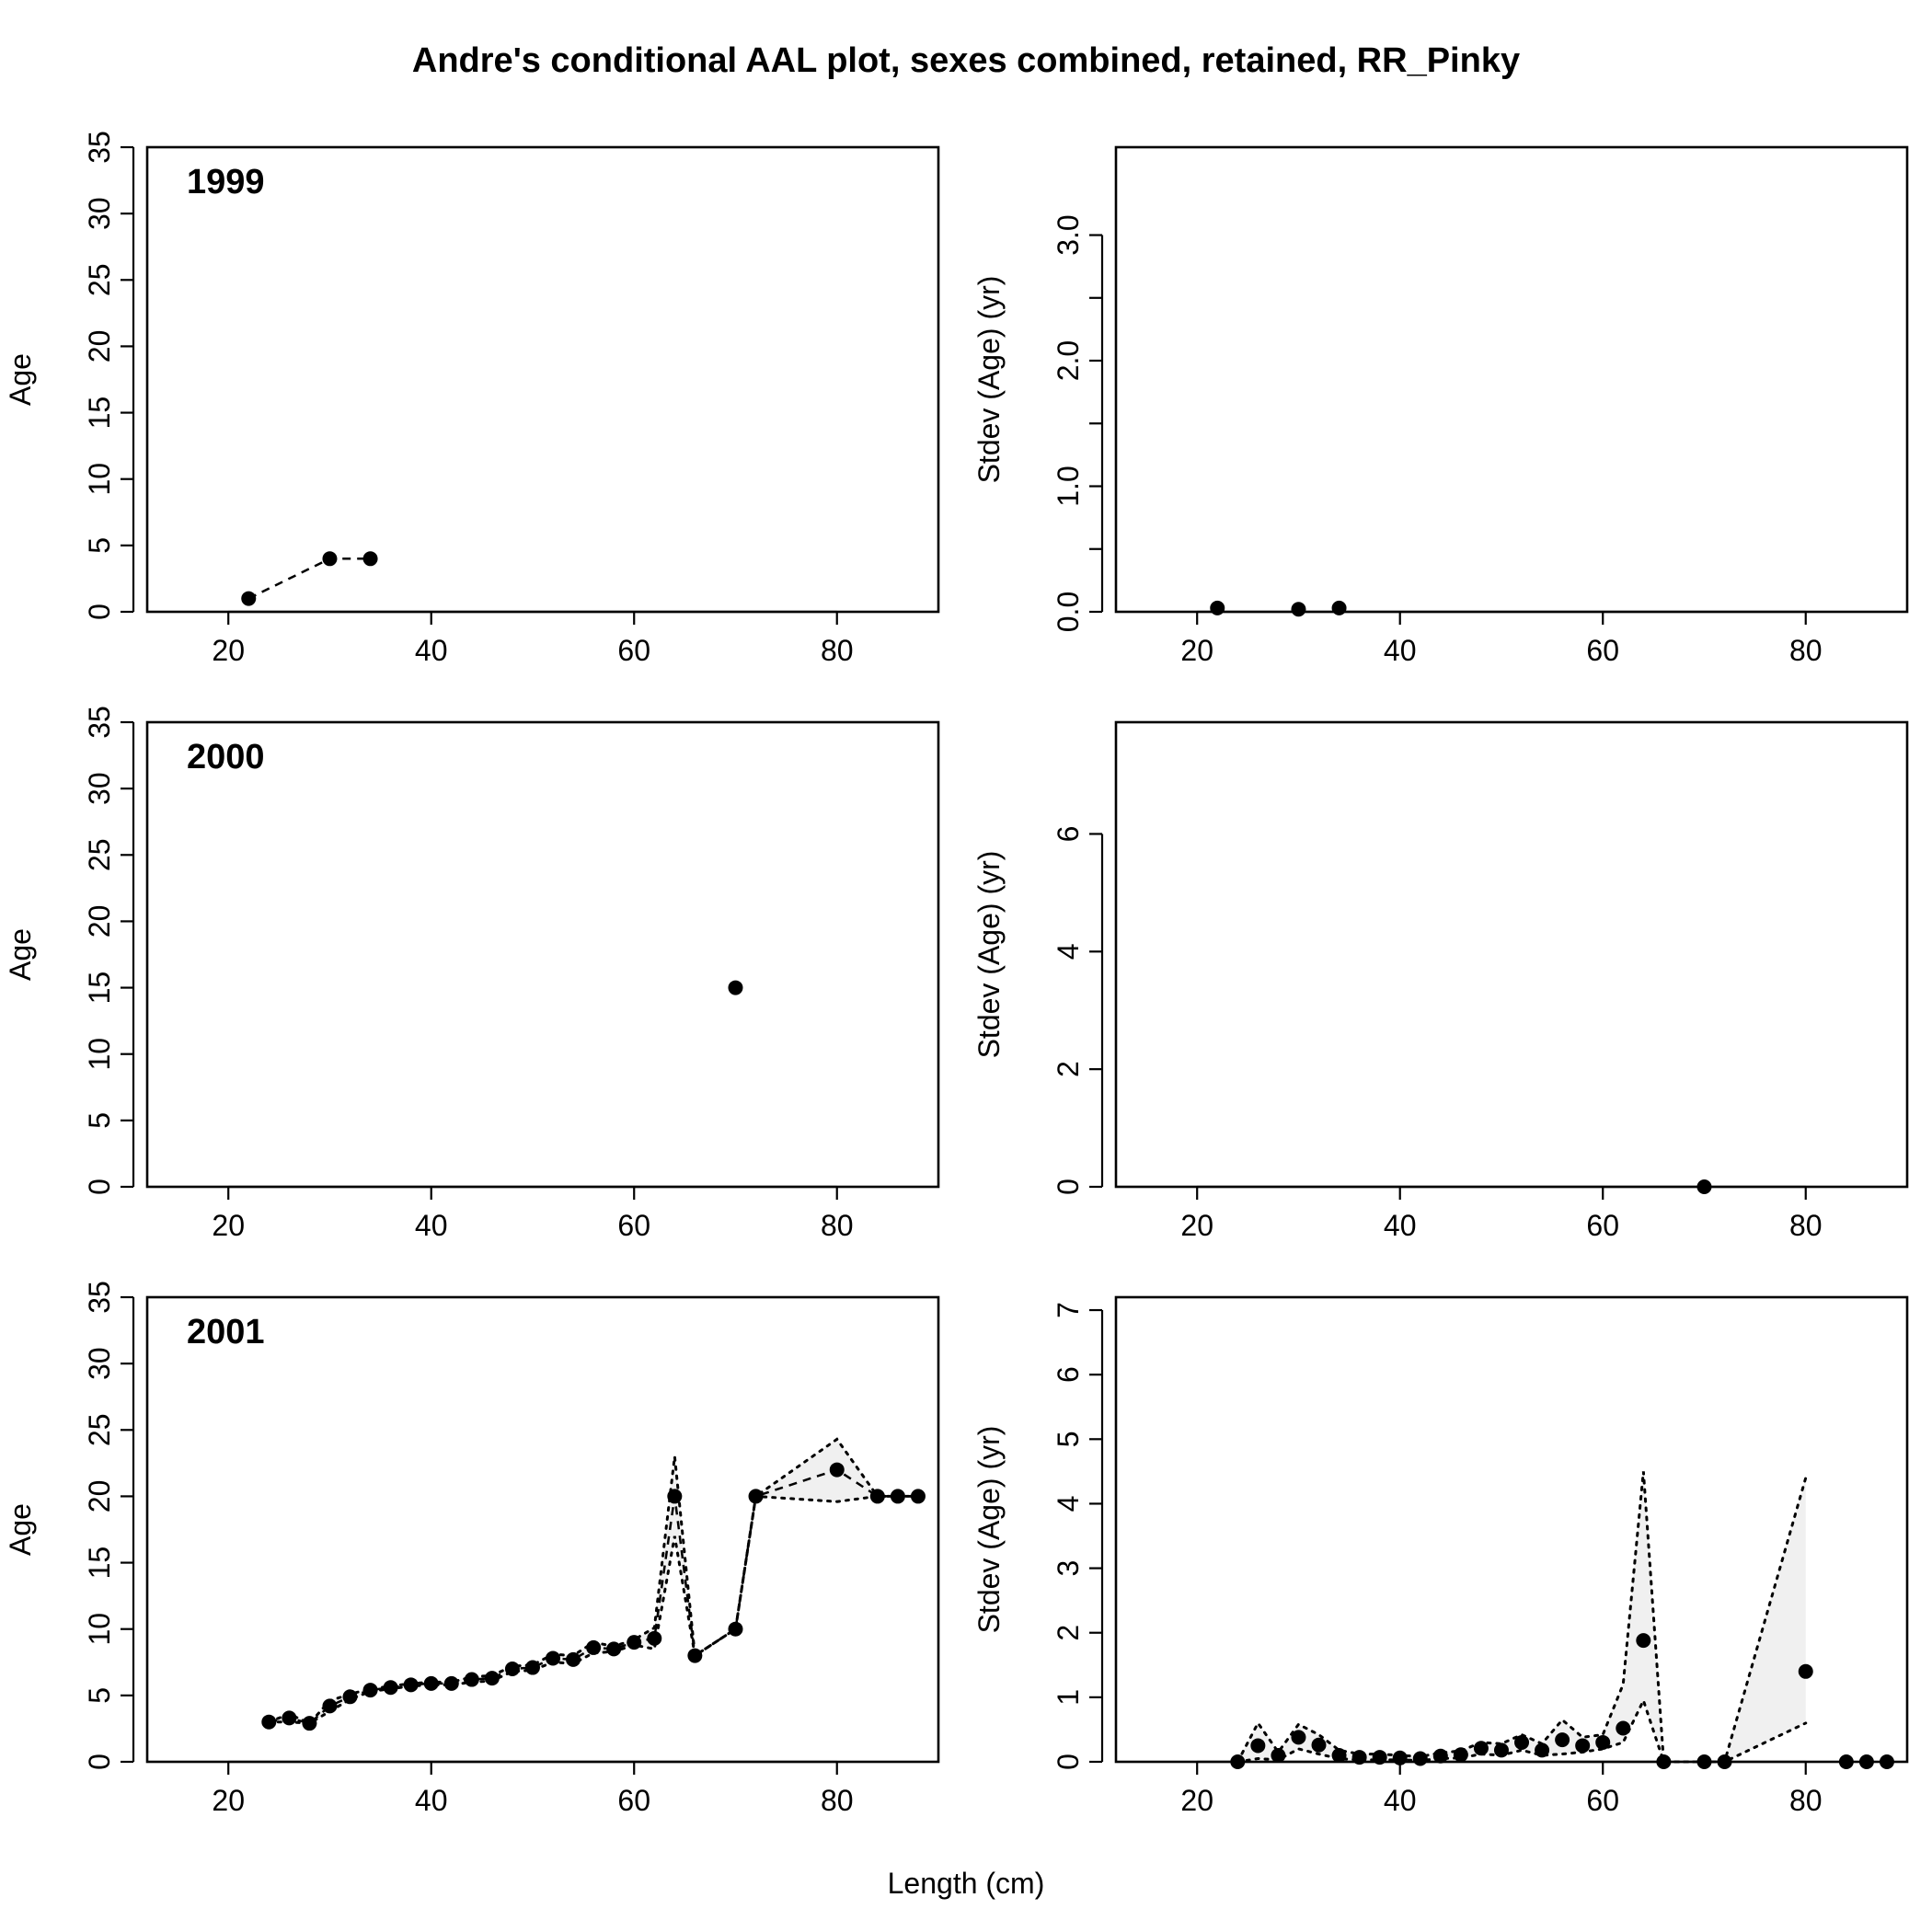 This screenshot has height=1932, width=1932. Describe the element at coordinates (1440, 981) in the screenshot. I see `panel-sd-2000: 20 40 60 80 0 2 4 6 Stdev (Age) (yr)` at that location.